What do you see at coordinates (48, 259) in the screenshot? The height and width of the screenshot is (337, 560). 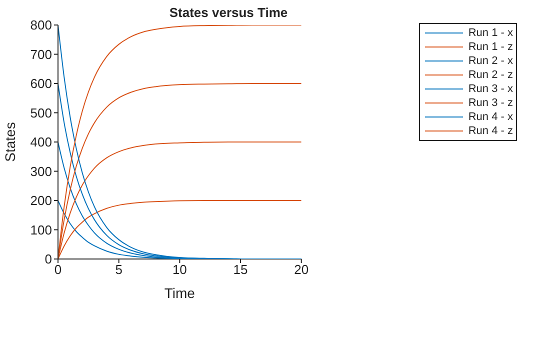 I see `y-tick-label: 0` at bounding box center [48, 259].